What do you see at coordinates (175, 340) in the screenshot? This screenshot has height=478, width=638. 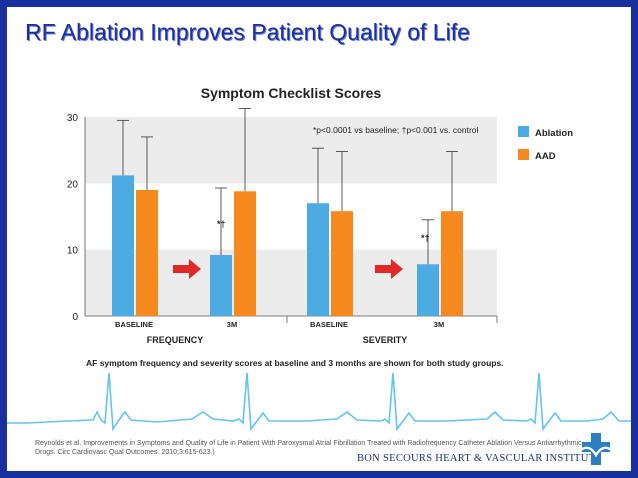 I see `group-label-frequency: FREQUENCY` at bounding box center [175, 340].